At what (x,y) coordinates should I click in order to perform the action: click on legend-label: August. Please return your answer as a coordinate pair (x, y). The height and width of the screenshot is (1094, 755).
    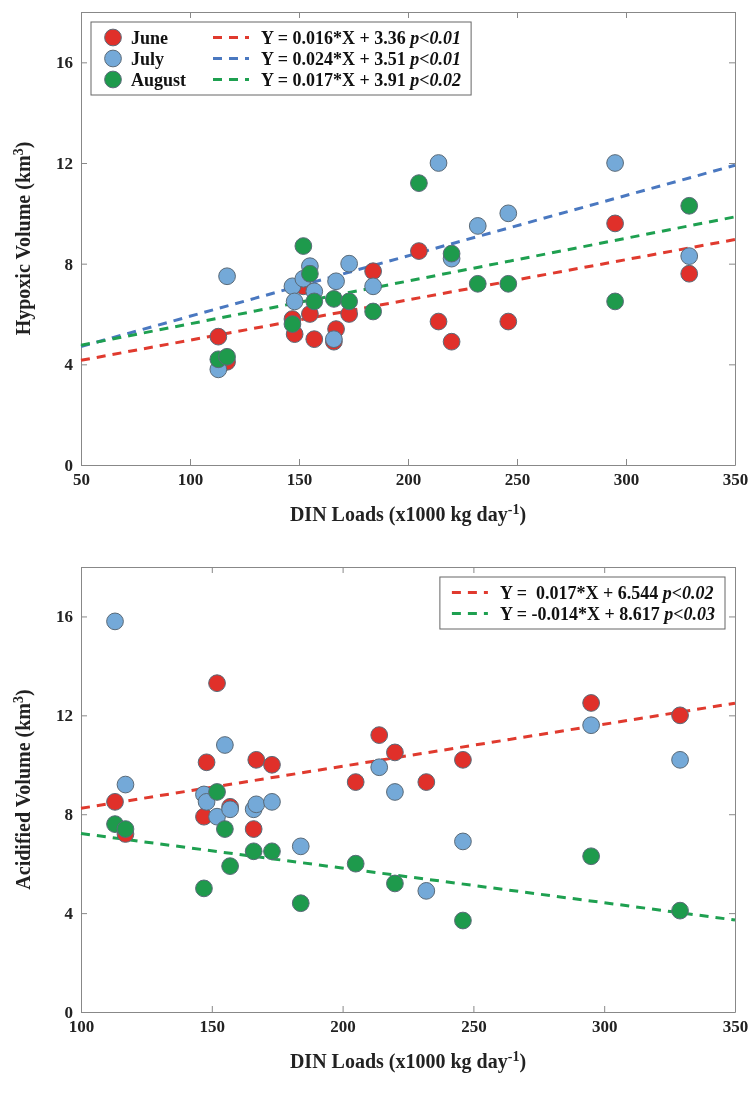
    Looking at the image, I should click on (159, 79).